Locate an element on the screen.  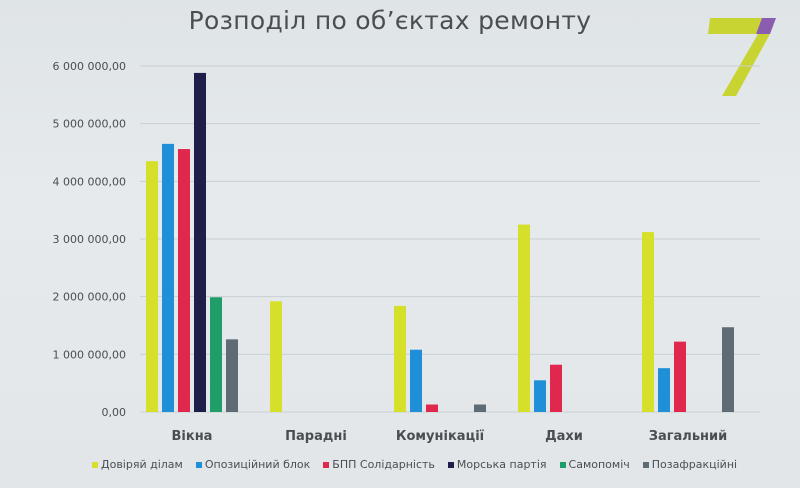
legend-item: Опозиційний блок is located at coordinates (253, 464).